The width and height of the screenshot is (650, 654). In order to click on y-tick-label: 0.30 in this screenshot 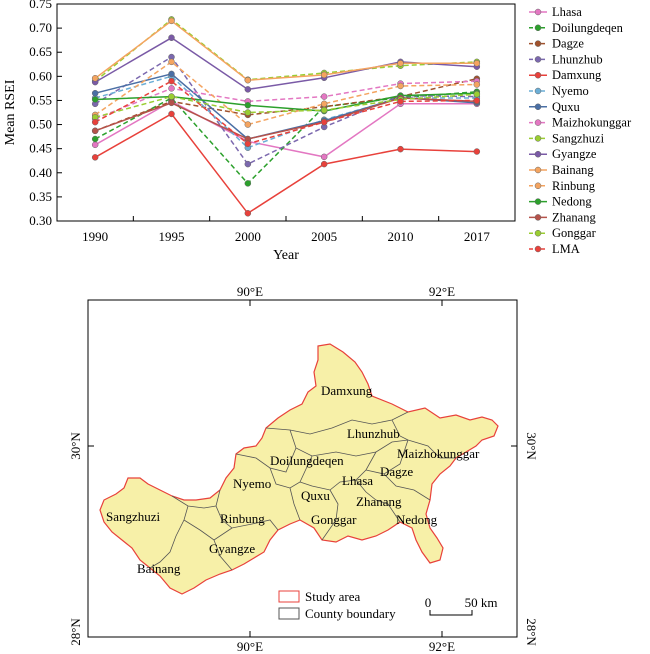, I will do `click(40, 220)`.